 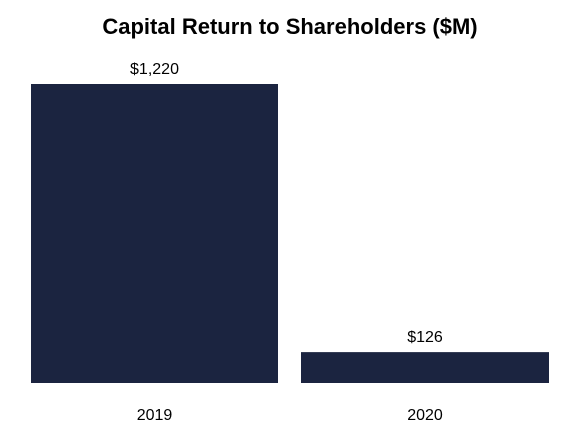 I want to click on x-tick-label-2020: 2020, so click(x=425, y=415).